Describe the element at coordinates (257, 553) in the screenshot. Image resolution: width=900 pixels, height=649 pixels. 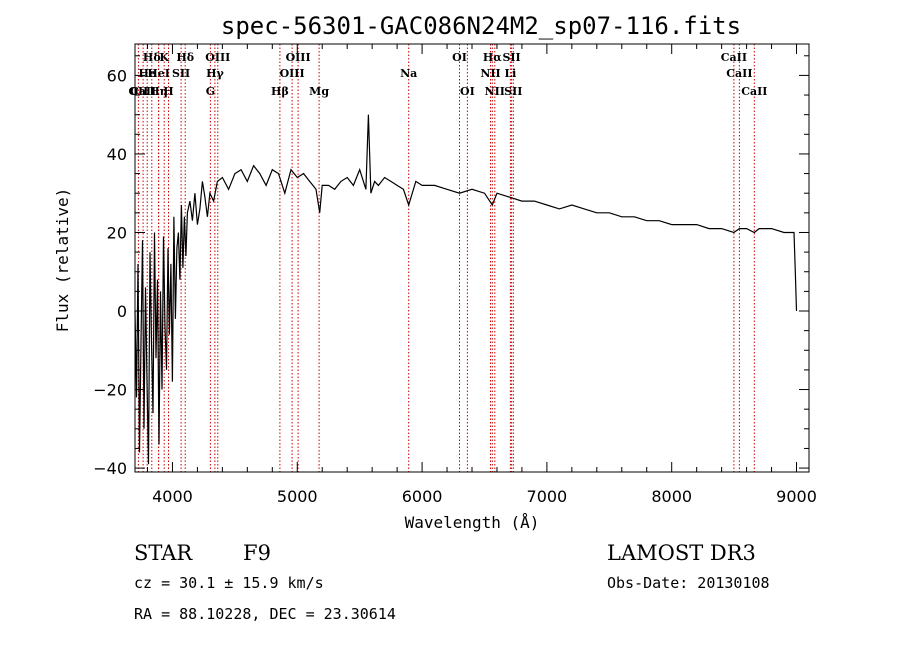
I see `object-subclass: F9` at that location.